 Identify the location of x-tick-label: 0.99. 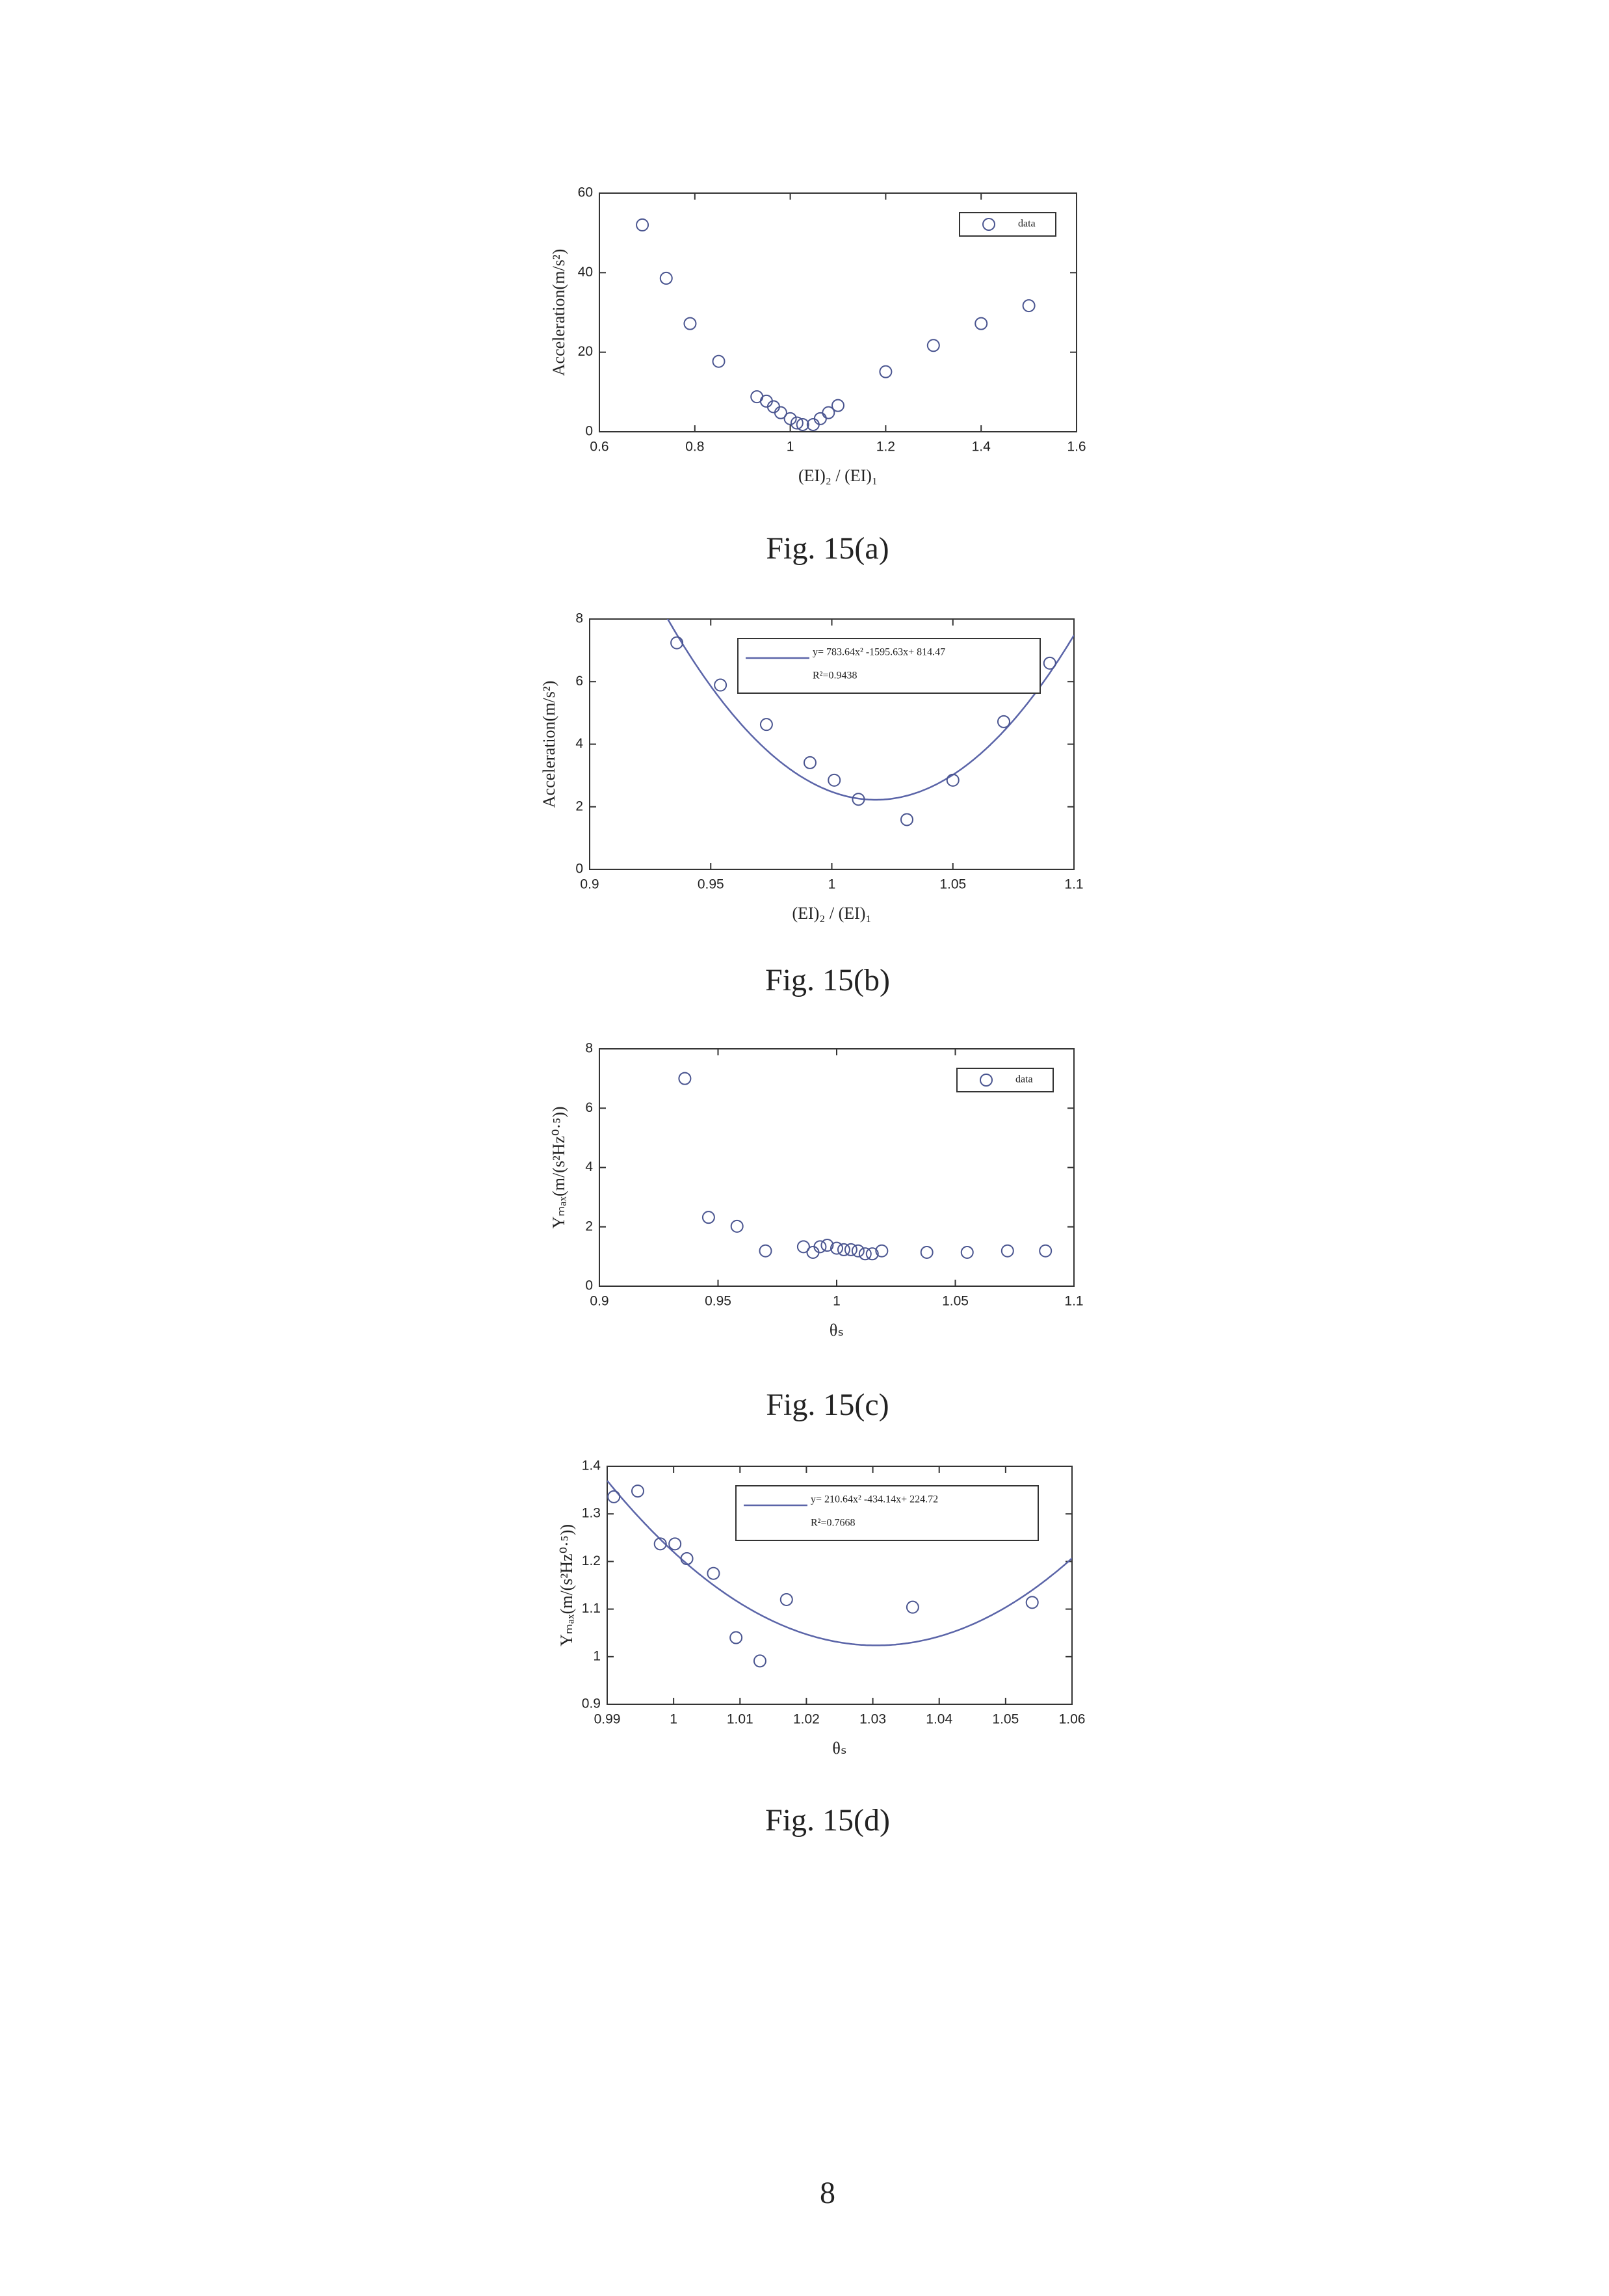
(607, 1720).